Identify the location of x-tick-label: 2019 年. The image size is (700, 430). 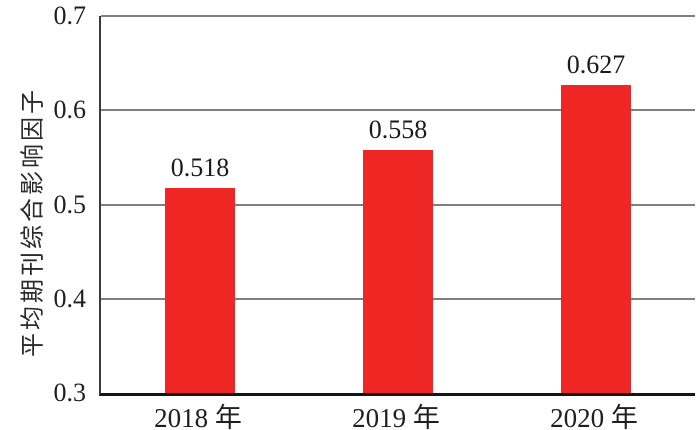
(396, 416).